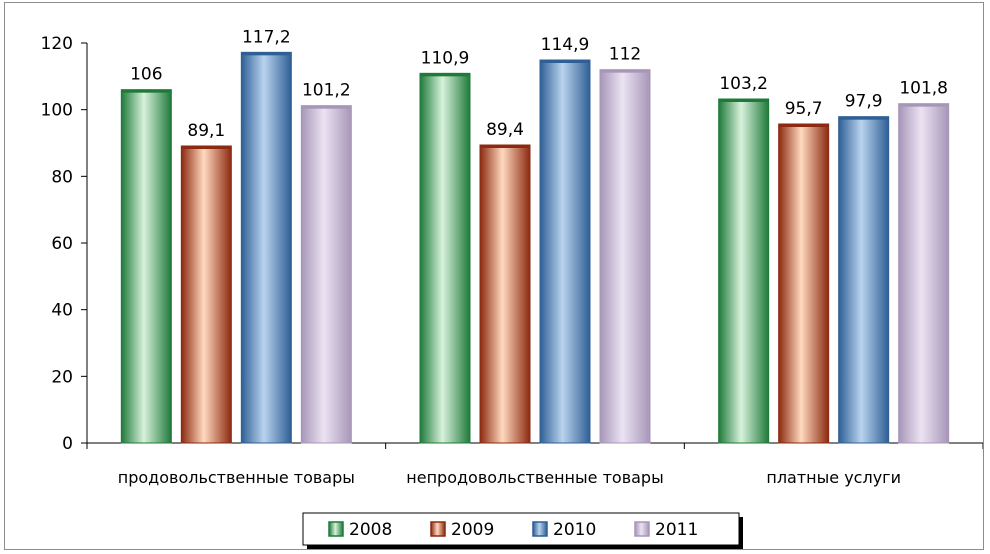  Describe the element at coordinates (505, 130) in the screenshot. I see `data-label: 89,4` at that location.